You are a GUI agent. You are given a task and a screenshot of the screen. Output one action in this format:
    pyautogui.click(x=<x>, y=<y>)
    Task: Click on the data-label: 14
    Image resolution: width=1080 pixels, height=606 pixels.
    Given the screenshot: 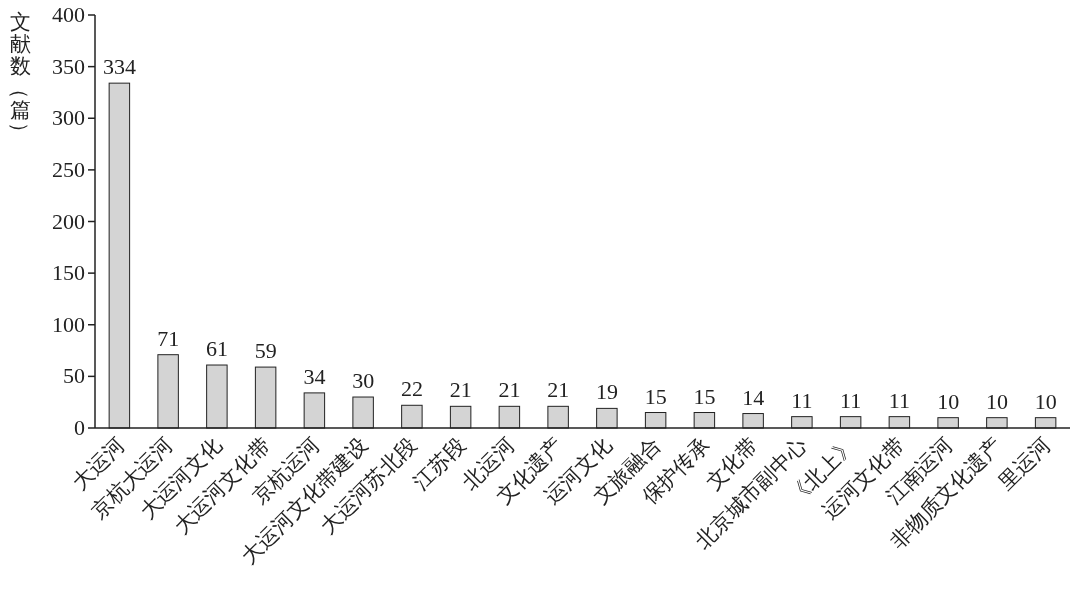 What is the action you would take?
    pyautogui.click(x=753, y=397)
    